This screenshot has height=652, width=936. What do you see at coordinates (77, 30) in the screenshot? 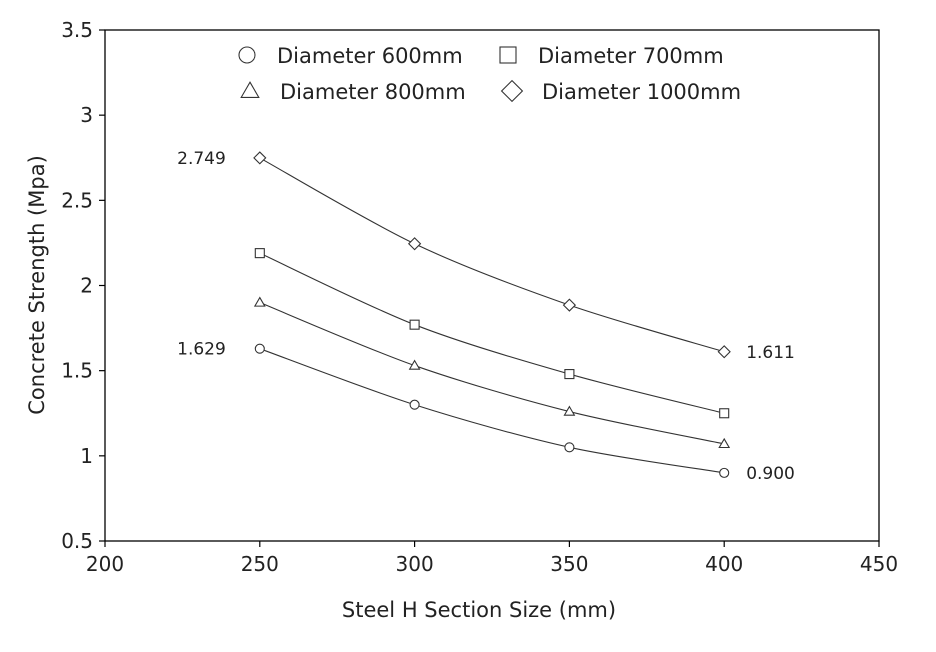
I see `y-tick-label: 3.5` at bounding box center [77, 30].